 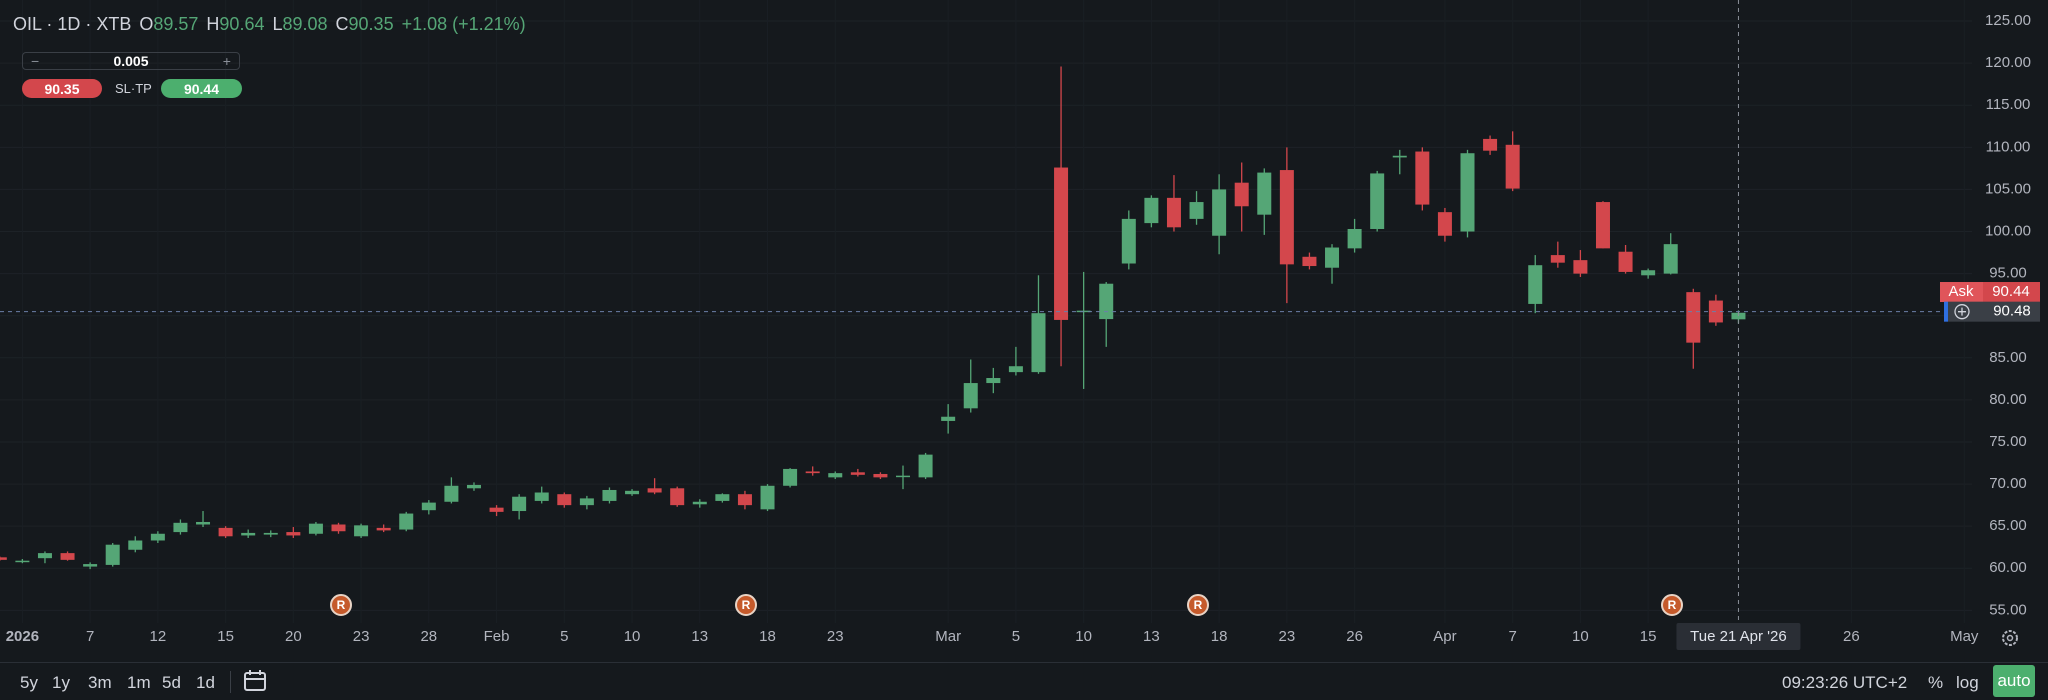 I want to click on ohlc-item: L89.08, so click(x=299, y=24).